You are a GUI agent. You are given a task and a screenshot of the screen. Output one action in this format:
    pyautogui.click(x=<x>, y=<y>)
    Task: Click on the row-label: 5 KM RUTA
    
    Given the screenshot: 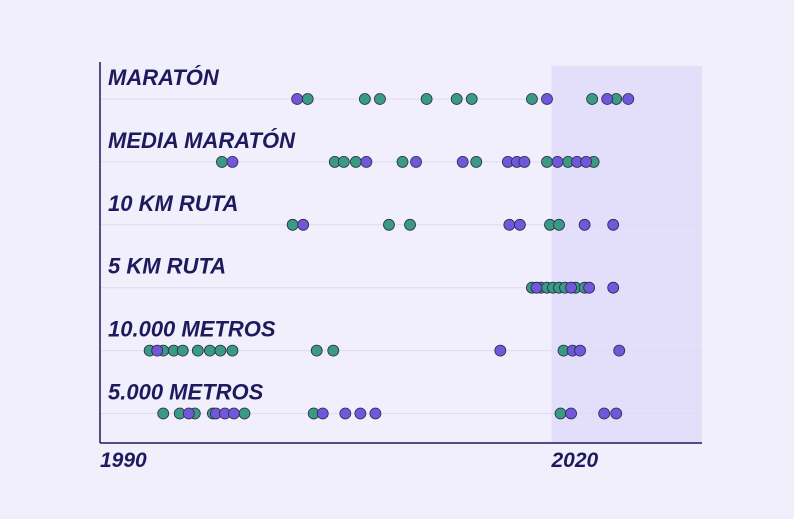 What is the action you would take?
    pyautogui.click(x=167, y=266)
    